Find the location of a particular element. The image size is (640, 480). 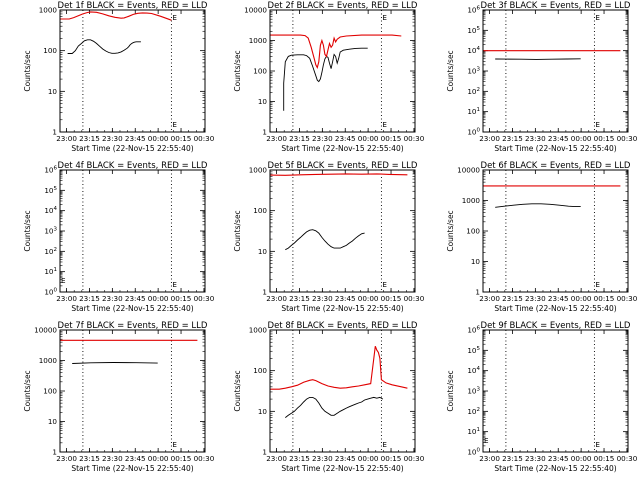

panel-title: Det 9f BLACK = Events, RED = LLD is located at coordinates (556, 326).